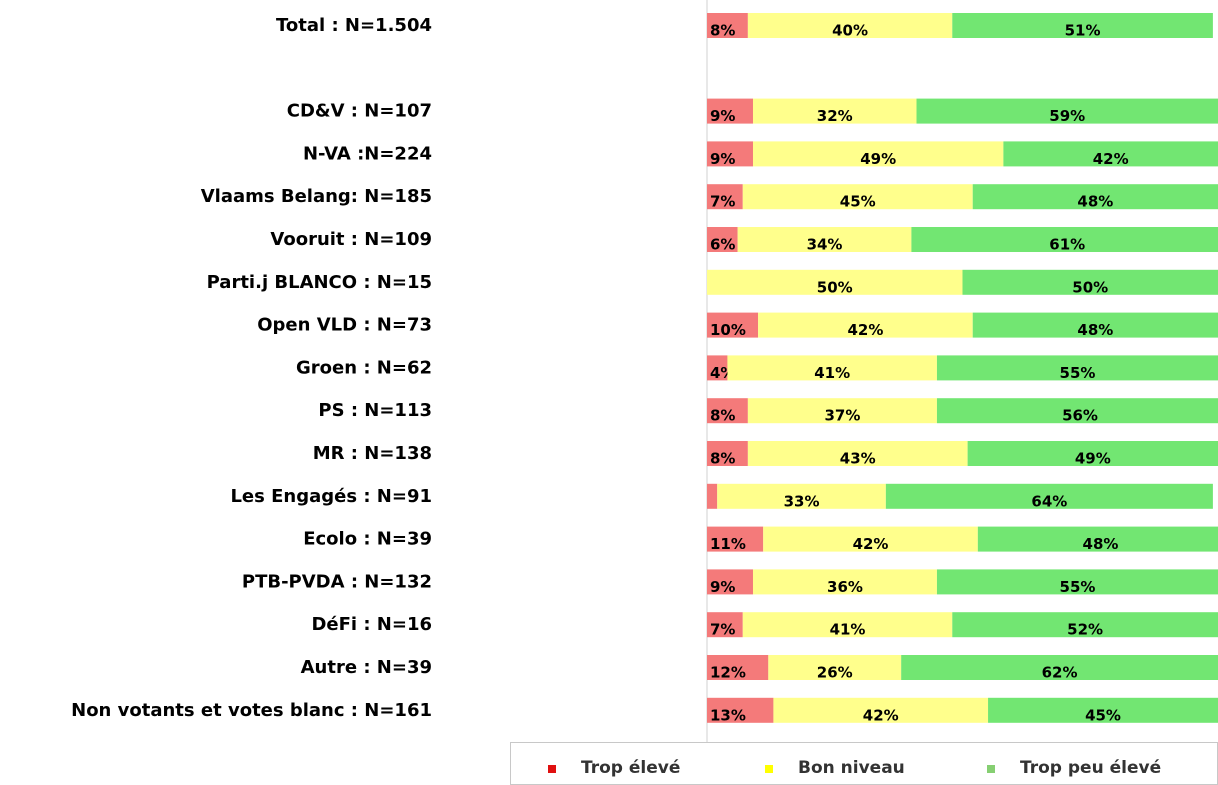  What do you see at coordinates (1049, 501) in the screenshot?
I see `value-label: 64%` at bounding box center [1049, 501].